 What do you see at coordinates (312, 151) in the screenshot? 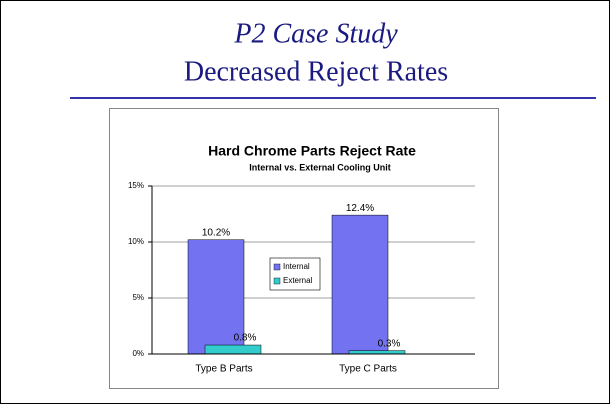
I see `chart-title: Hard Chrome Parts Reject Rate` at bounding box center [312, 151].